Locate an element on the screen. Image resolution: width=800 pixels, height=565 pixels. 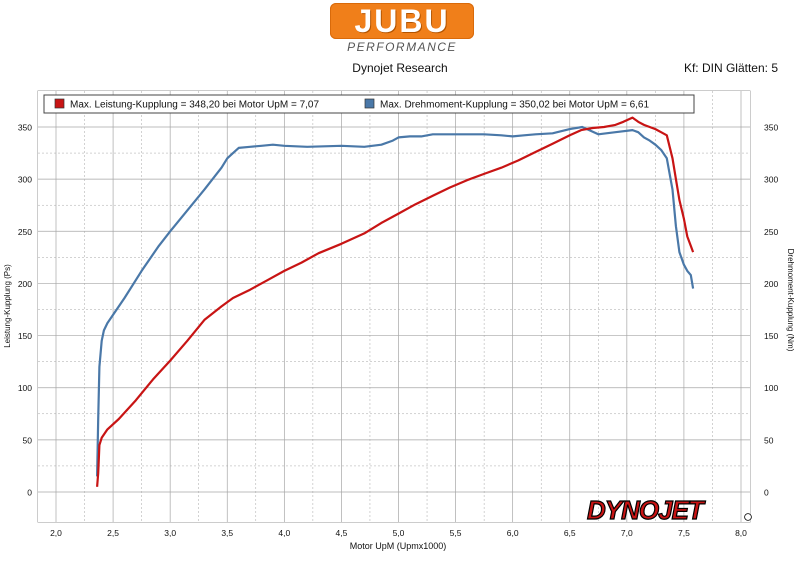
x-tick-label: 5,5 is located at coordinates (456, 533).